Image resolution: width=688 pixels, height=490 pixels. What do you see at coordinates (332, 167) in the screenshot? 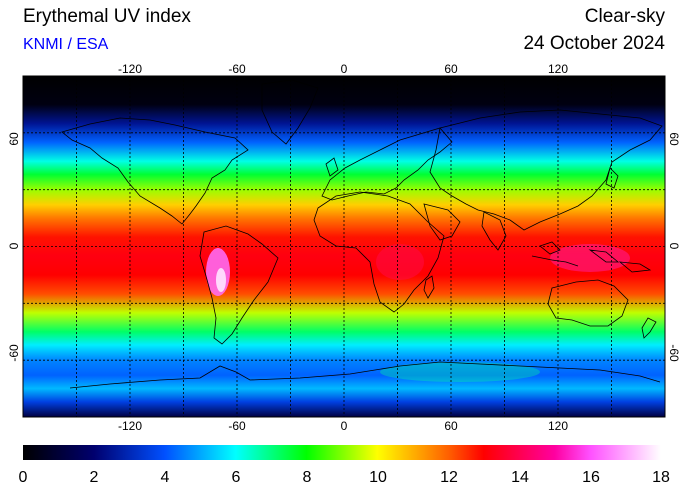
I see `british-isles-coastline` at bounding box center [332, 167].